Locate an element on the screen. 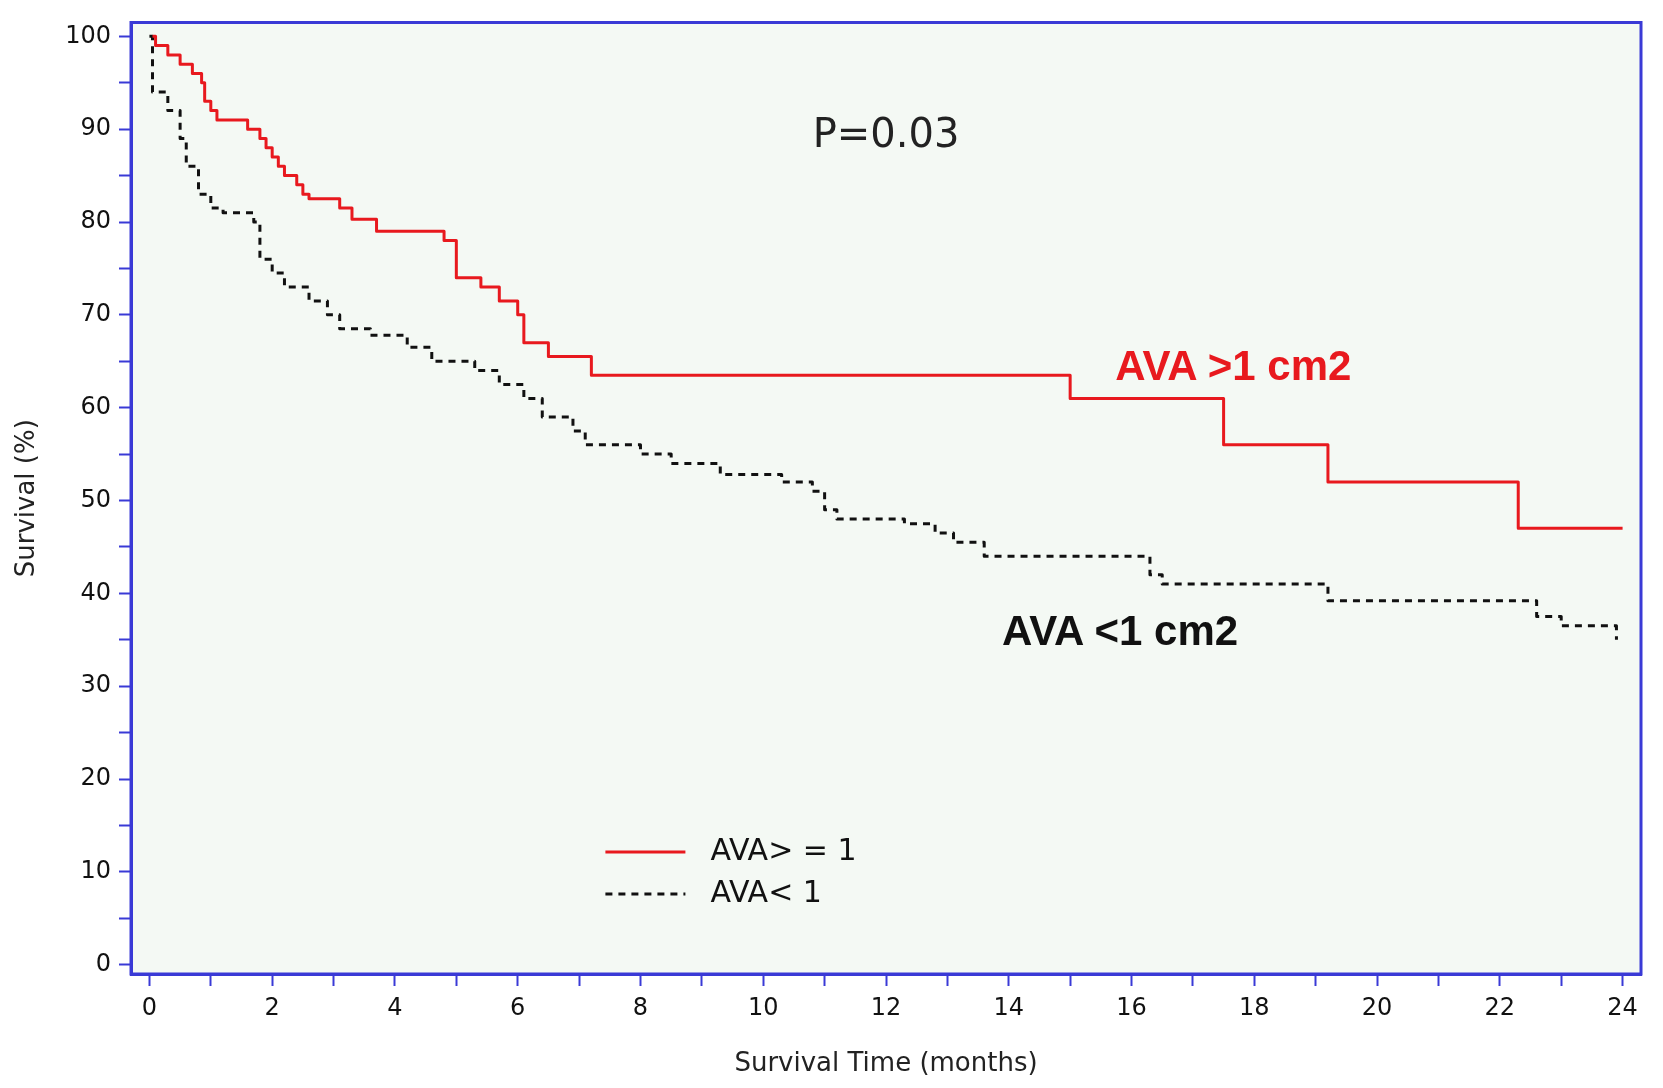  y-tick-label: 30 is located at coordinates (96, 684).